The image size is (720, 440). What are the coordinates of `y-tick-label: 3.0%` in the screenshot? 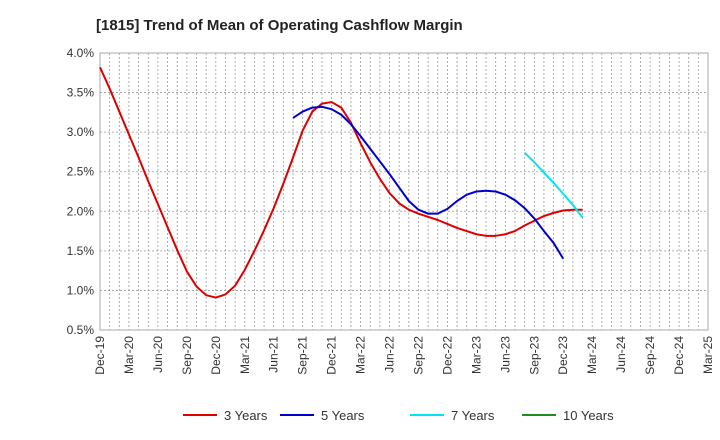 It's located at (81, 132).